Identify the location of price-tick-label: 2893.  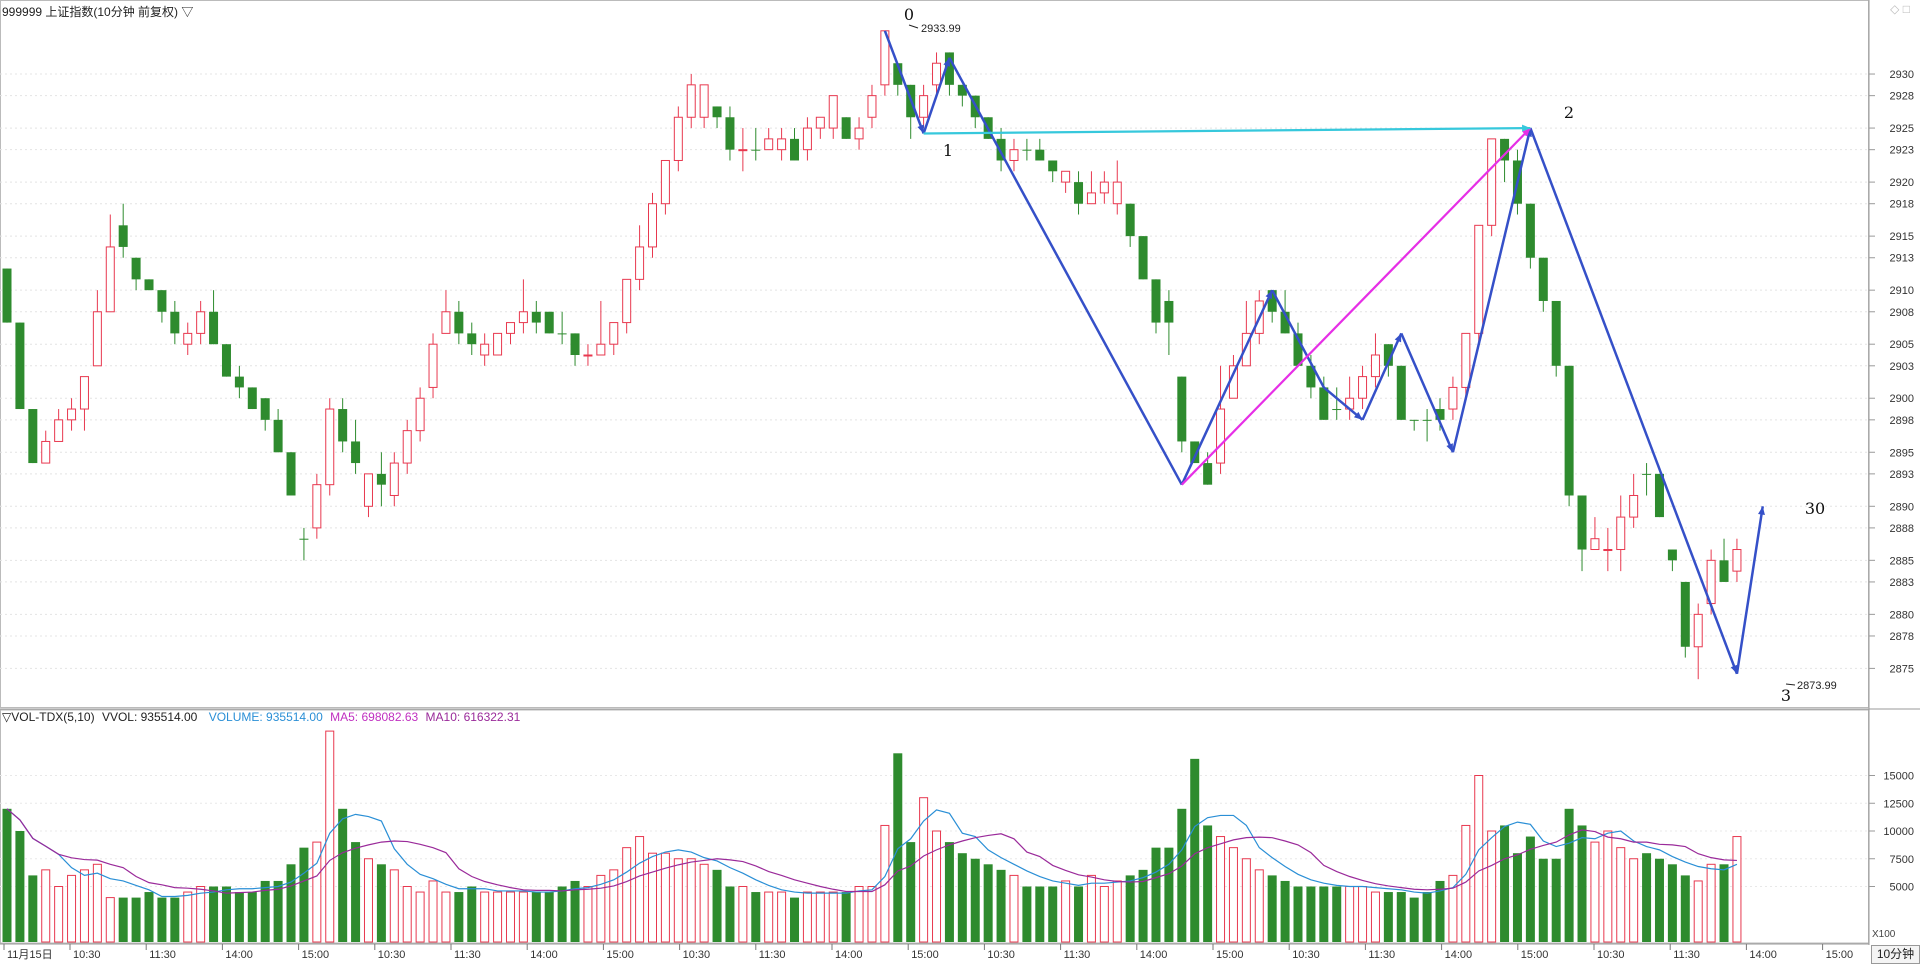
(1902, 475).